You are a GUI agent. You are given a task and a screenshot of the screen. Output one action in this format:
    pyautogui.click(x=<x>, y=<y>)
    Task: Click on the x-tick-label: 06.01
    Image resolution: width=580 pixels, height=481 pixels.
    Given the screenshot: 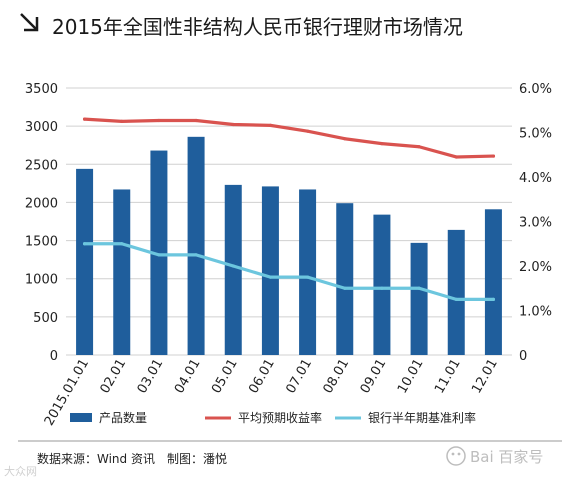 What is the action you would take?
    pyautogui.click(x=262, y=377)
    